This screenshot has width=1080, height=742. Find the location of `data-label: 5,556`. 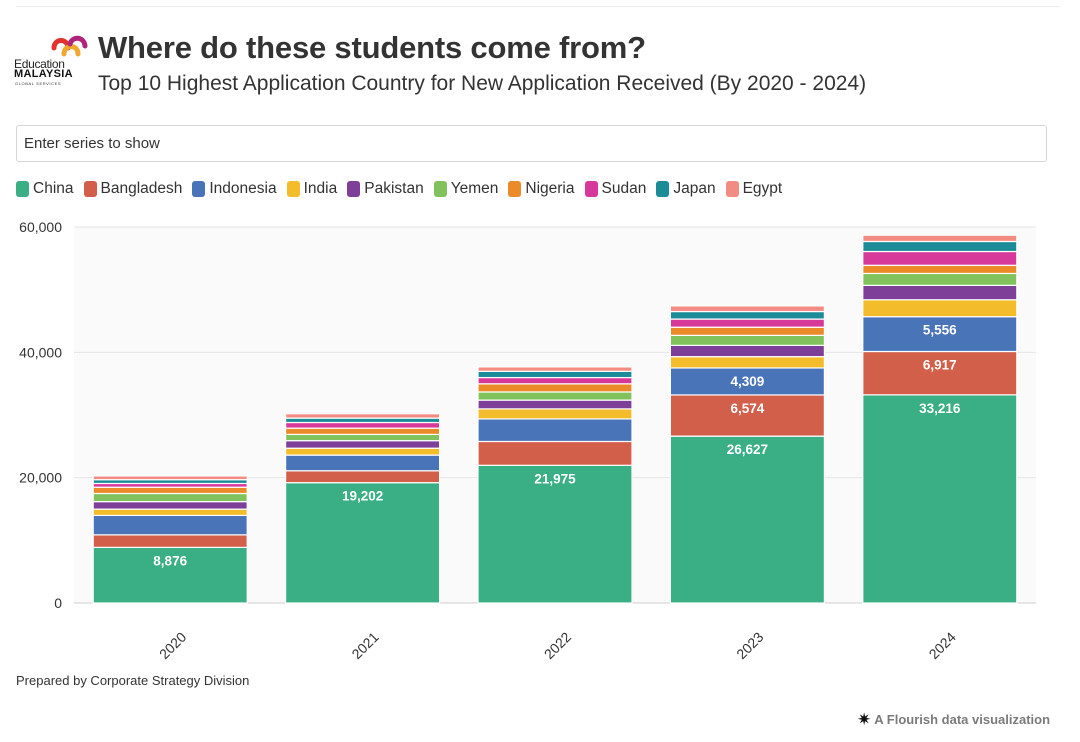

data-label: 5,556 is located at coordinates (940, 330).